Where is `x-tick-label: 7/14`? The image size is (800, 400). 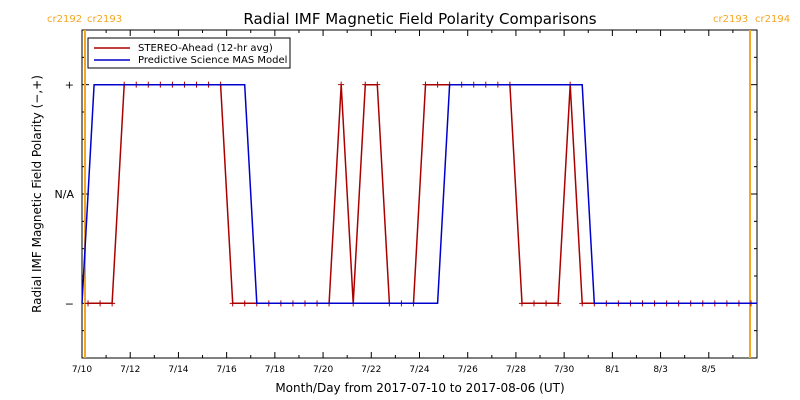
x-tick-label: 7/14 is located at coordinates (178, 370).